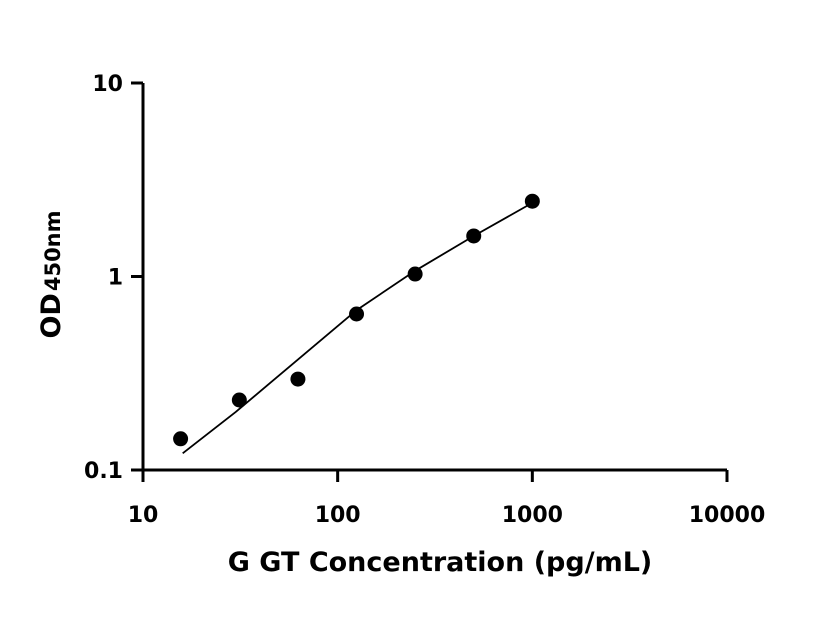  What do you see at coordinates (103, 471) in the screenshot?
I see `y-tick-label: 0.1` at bounding box center [103, 471].